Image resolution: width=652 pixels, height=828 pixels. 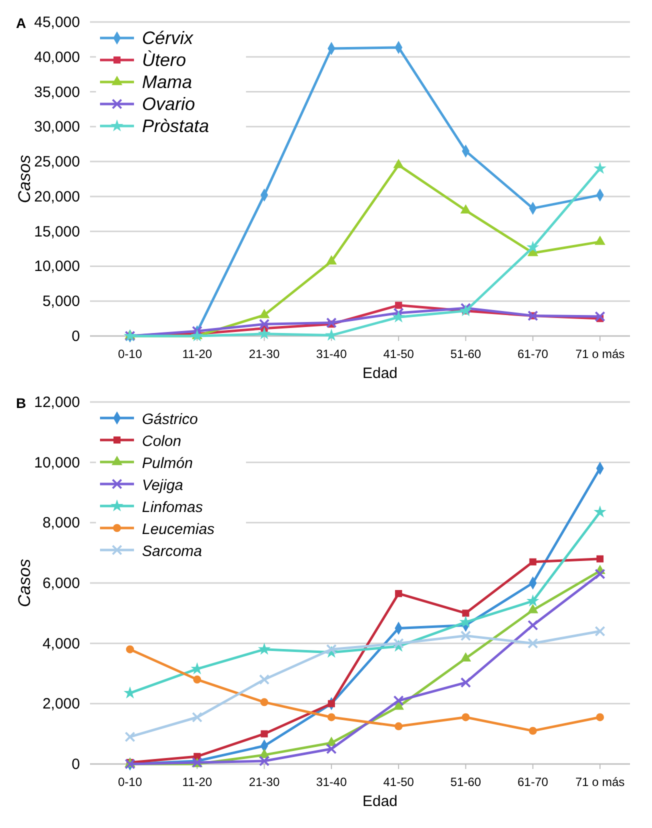 I want to click on chart-title: A, so click(x=21, y=23).